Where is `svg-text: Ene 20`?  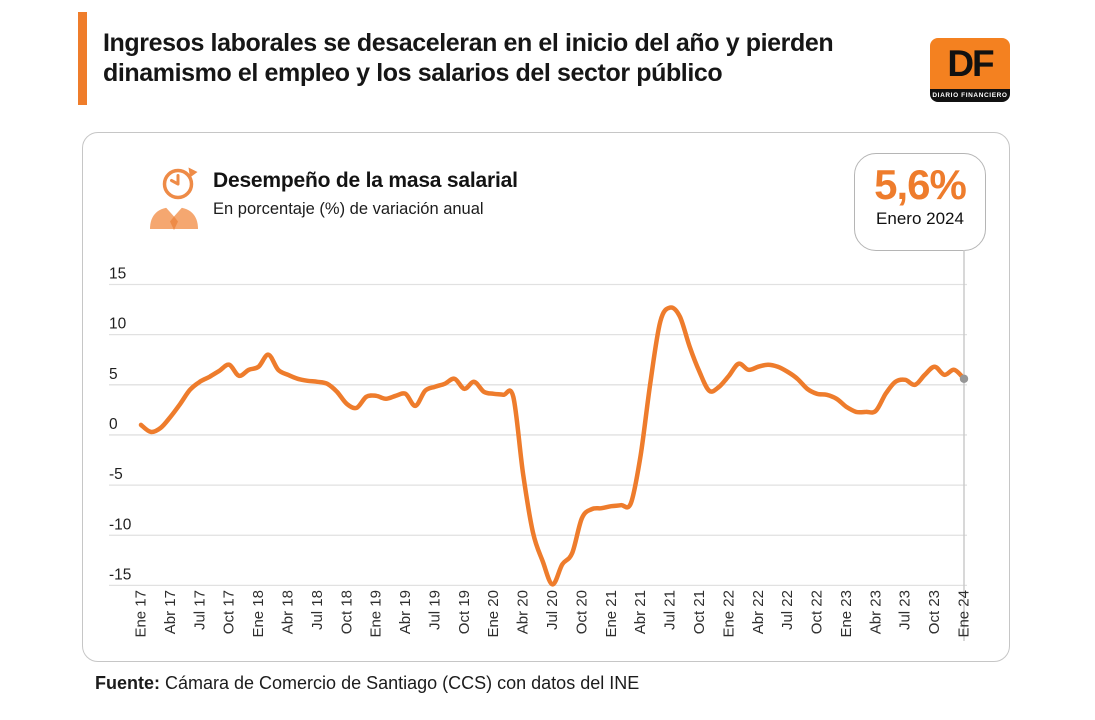 svg-text: Ene 20 is located at coordinates (493, 614).